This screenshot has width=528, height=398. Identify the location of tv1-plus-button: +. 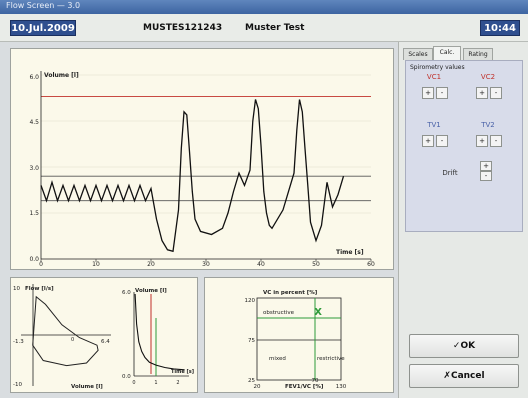
(428, 141).